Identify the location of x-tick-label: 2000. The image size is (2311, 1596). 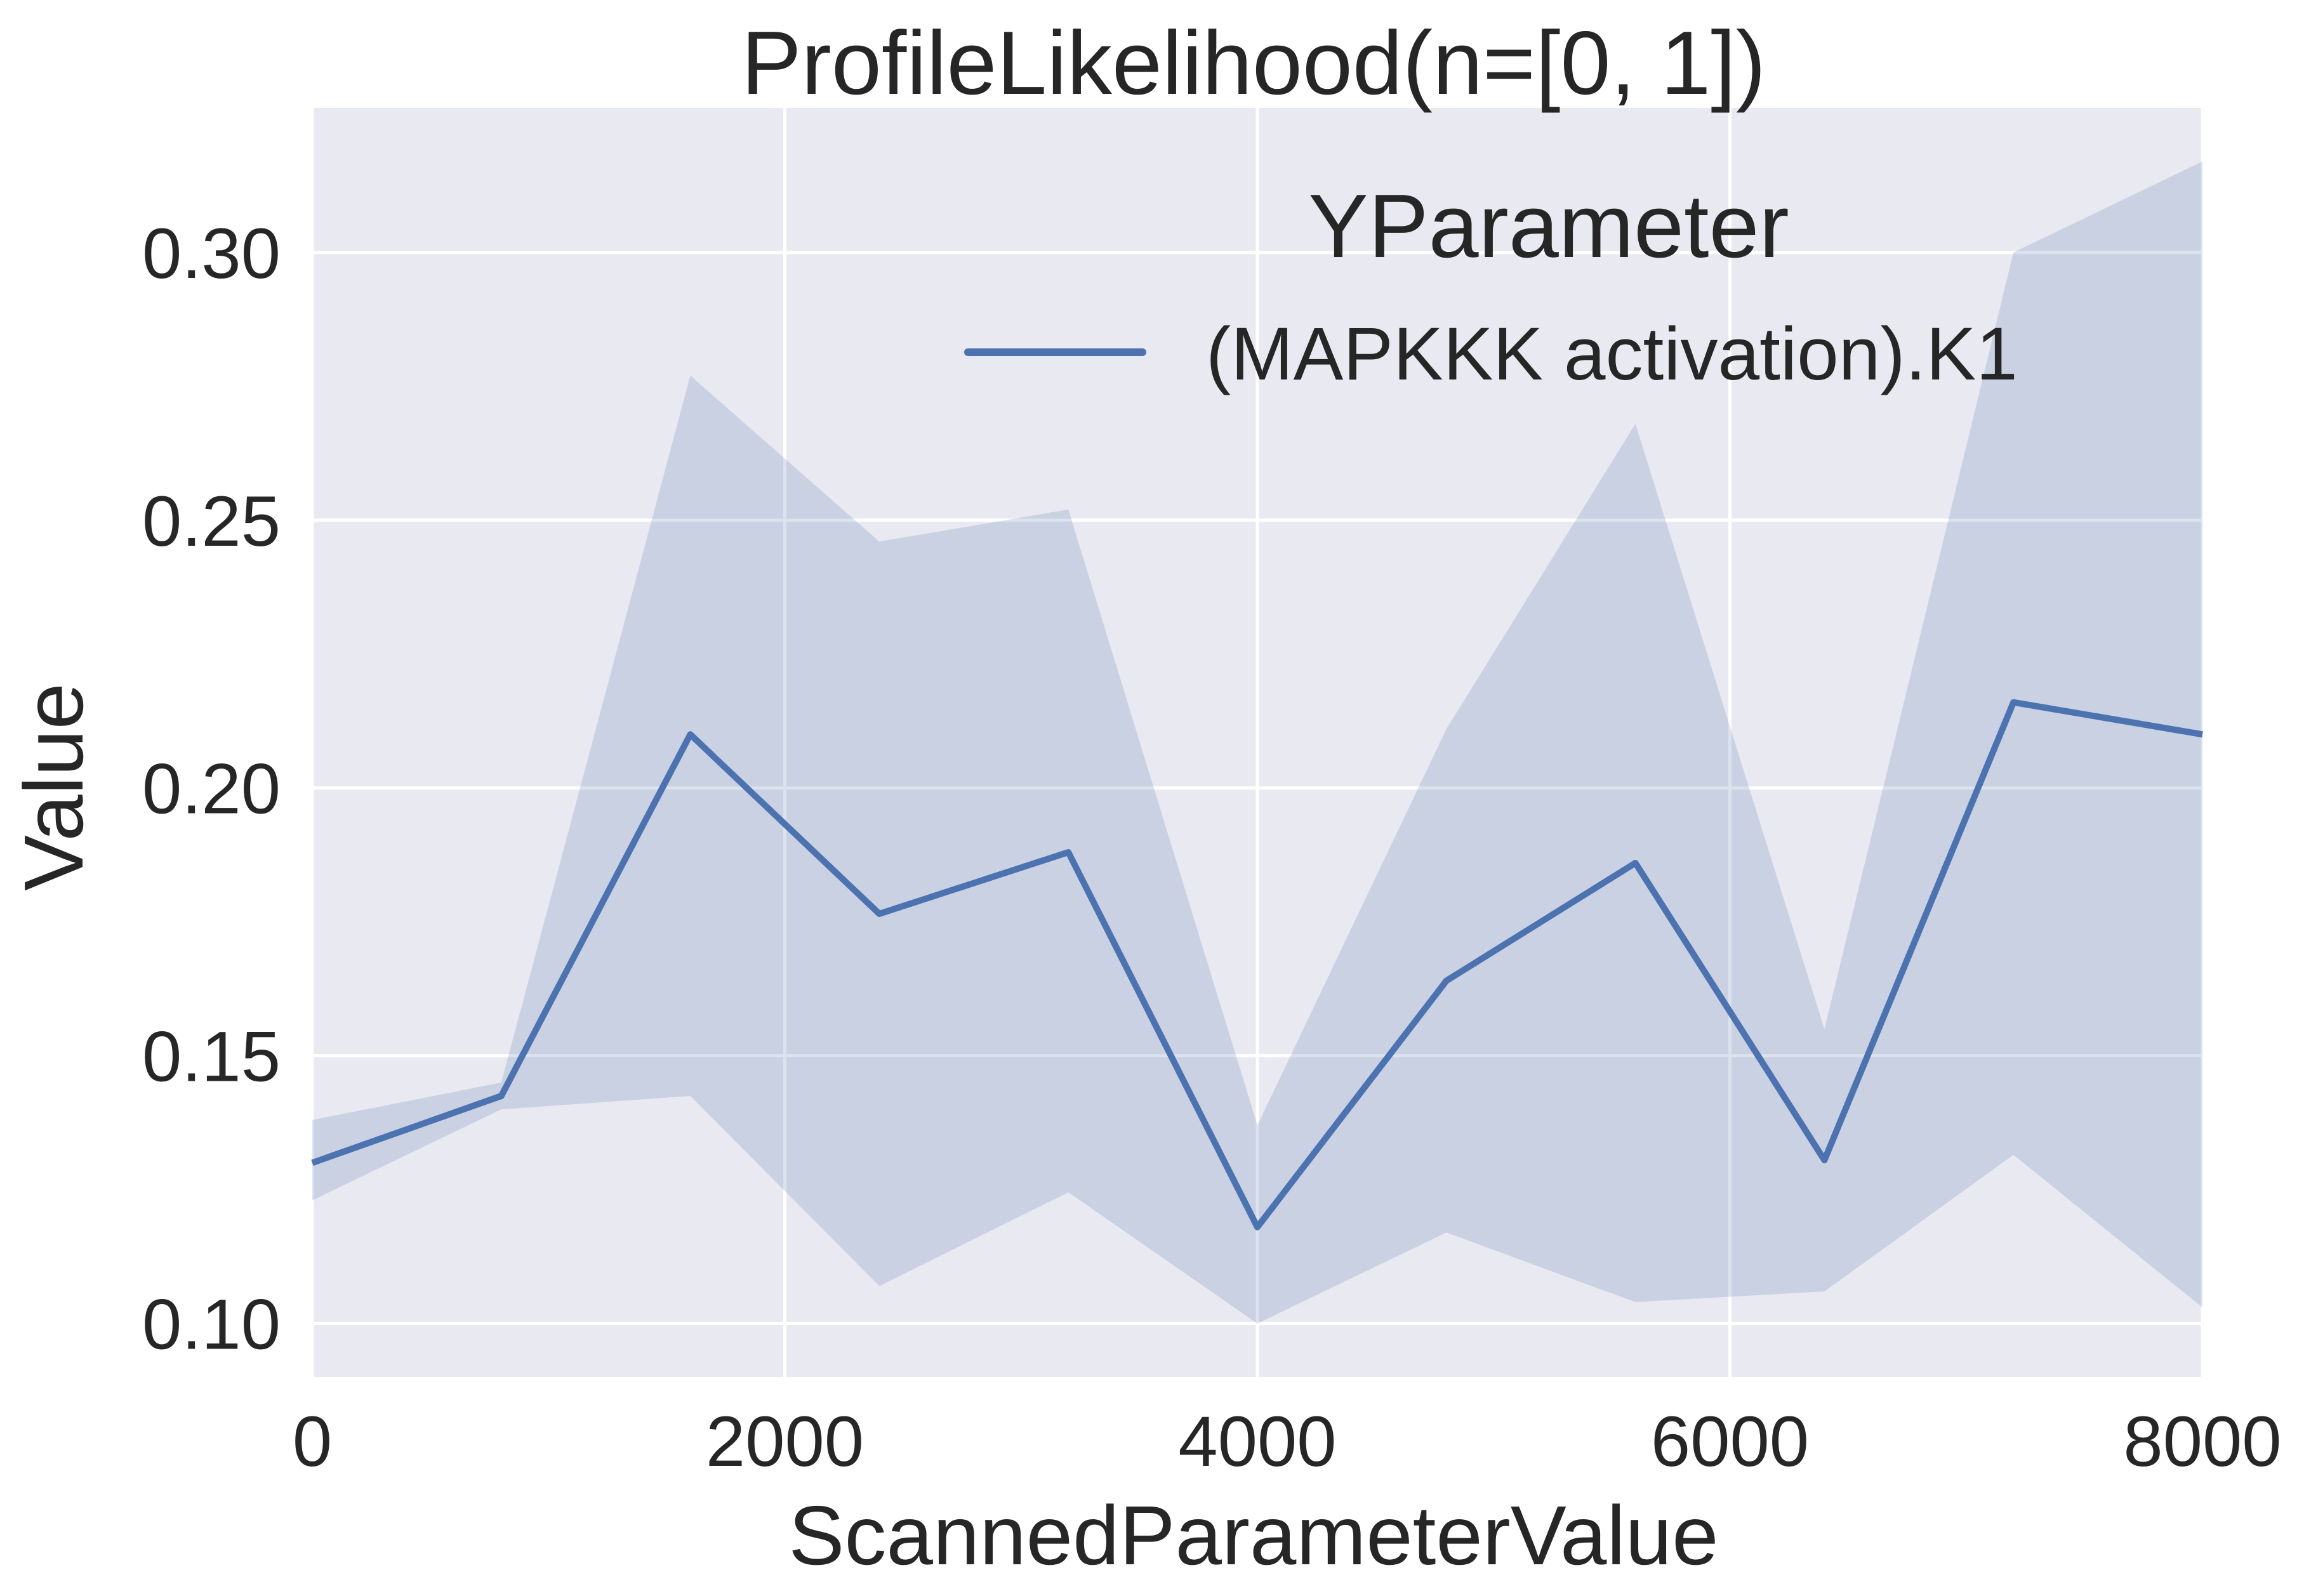
(785, 1441).